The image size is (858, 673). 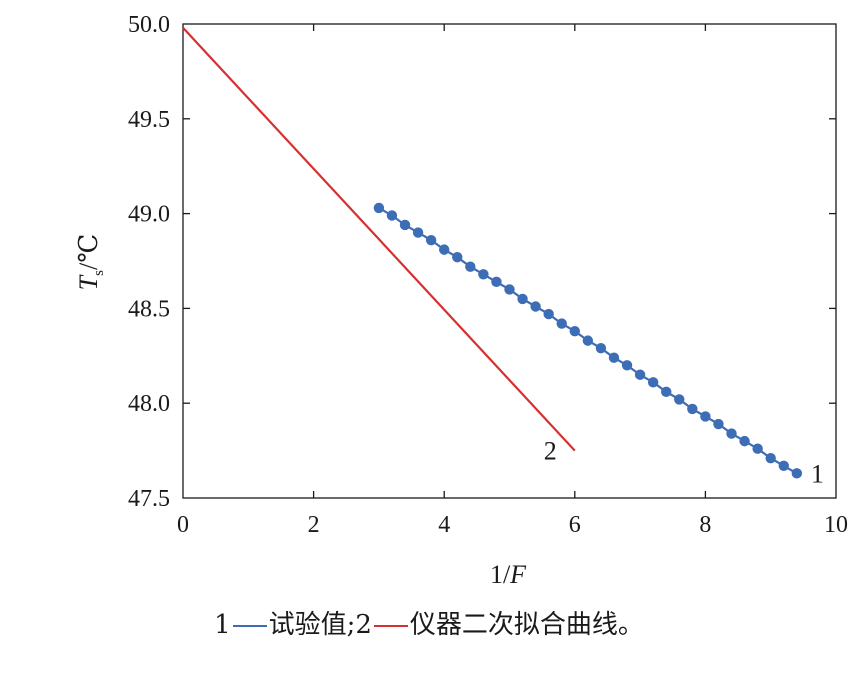 What do you see at coordinates (149, 120) in the screenshot?
I see `y-tick-label: 49.5` at bounding box center [149, 120].